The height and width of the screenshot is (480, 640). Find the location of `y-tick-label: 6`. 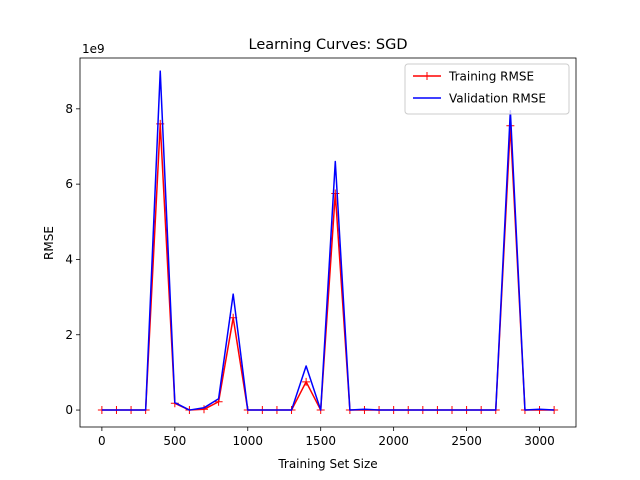

y-tick-label: 6 is located at coordinates (69, 184).